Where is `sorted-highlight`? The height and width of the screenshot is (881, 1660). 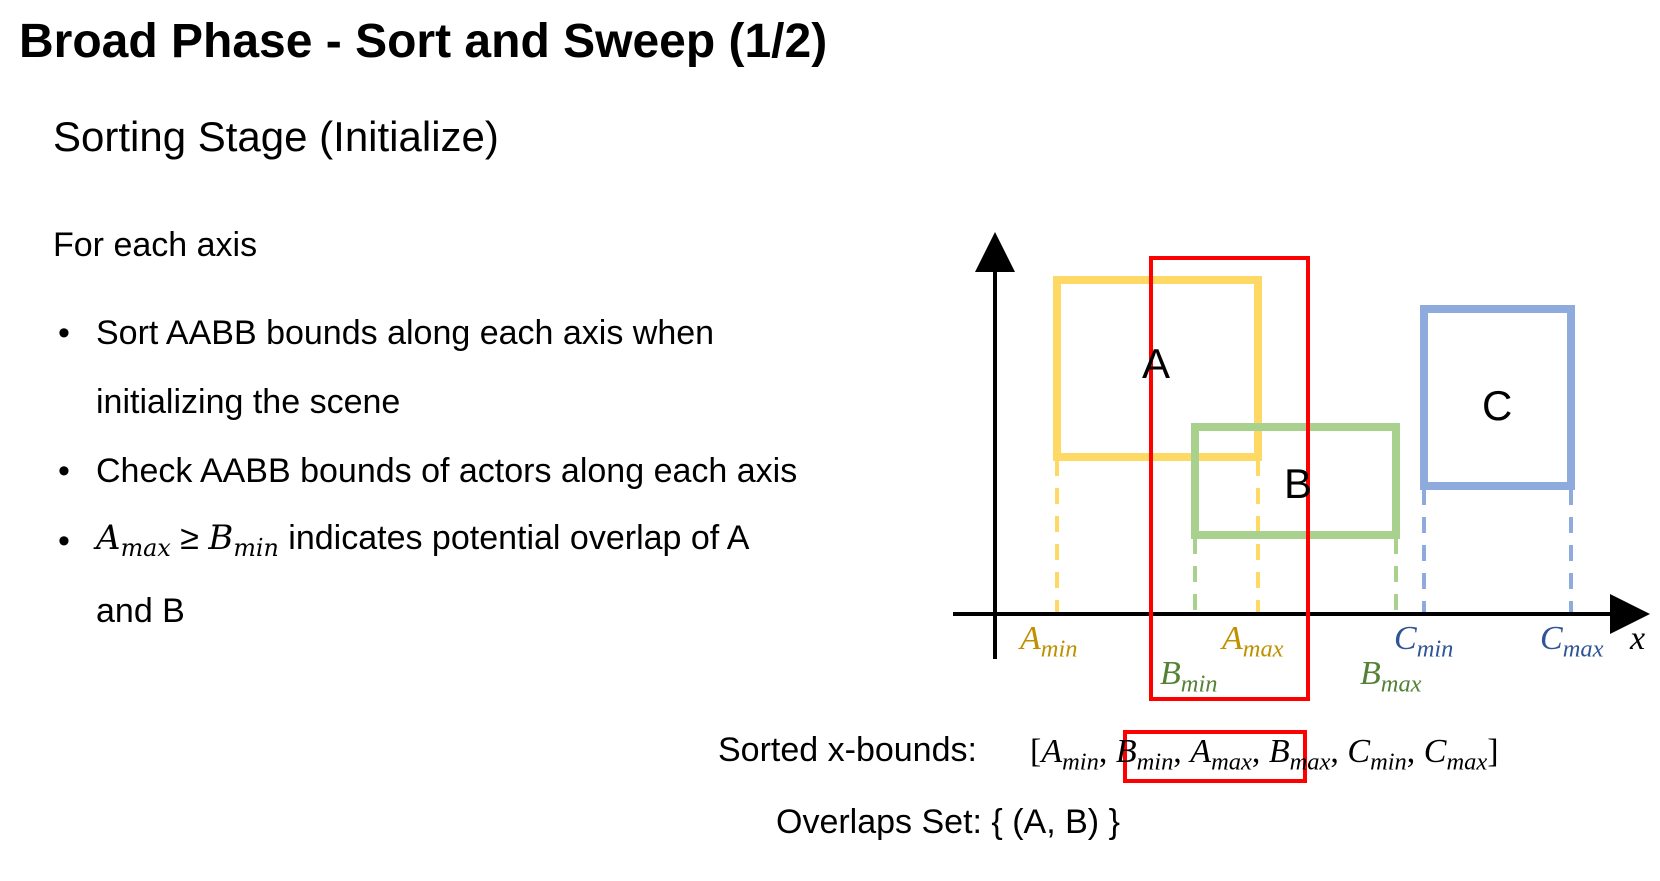
sorted-highlight is located at coordinates (1215, 756).